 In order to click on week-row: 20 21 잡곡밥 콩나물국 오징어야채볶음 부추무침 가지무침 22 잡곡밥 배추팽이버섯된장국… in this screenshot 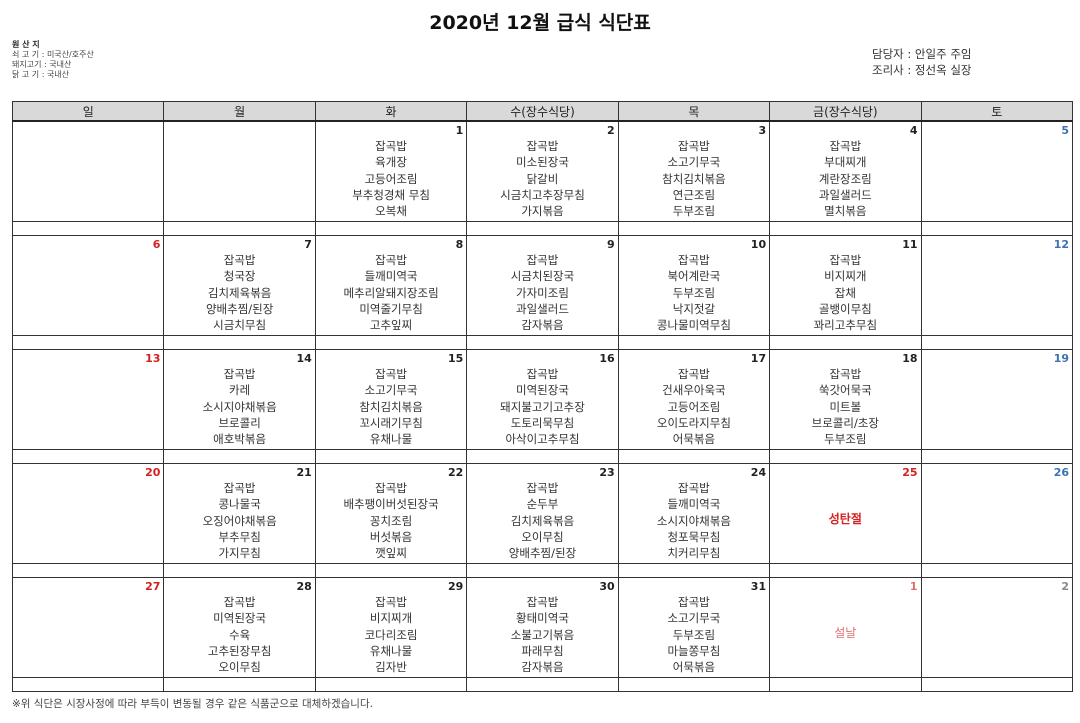, I will do `click(542, 513)`.